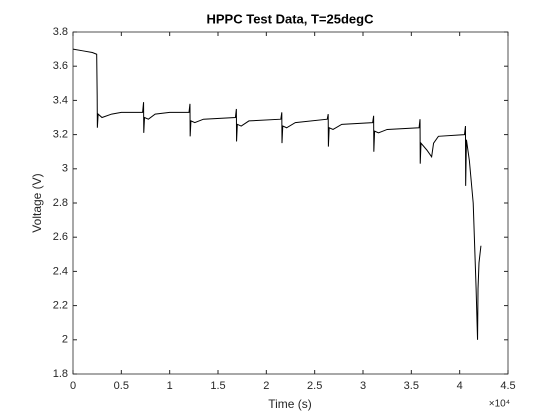 This screenshot has height=420, width=560. Describe the element at coordinates (60, 203) in the screenshot. I see `y-tick-label: 2.8` at that location.